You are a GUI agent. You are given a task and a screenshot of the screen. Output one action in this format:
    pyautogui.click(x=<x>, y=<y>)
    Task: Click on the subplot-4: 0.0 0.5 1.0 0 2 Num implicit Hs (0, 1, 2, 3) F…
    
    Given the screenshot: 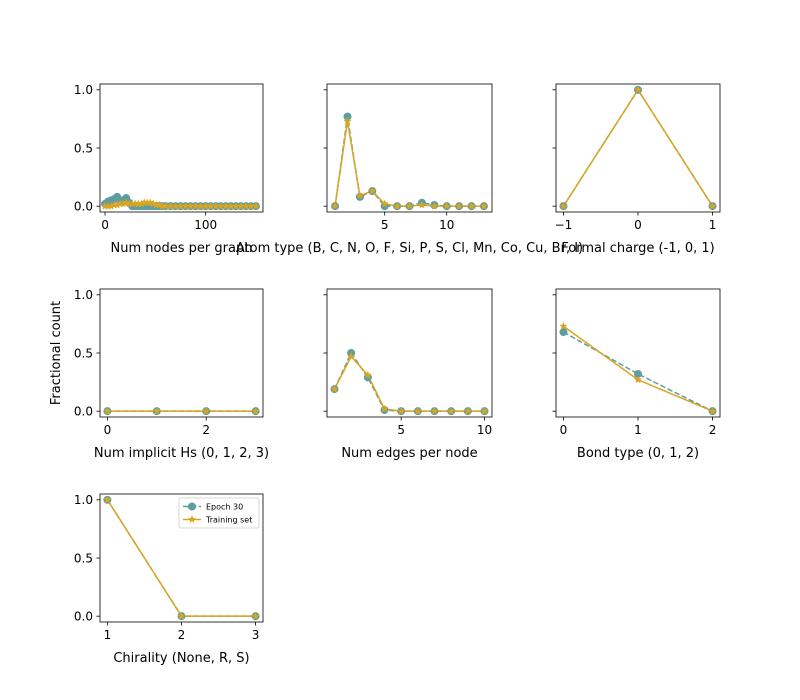 What is the action you would take?
    pyautogui.click(x=159, y=374)
    